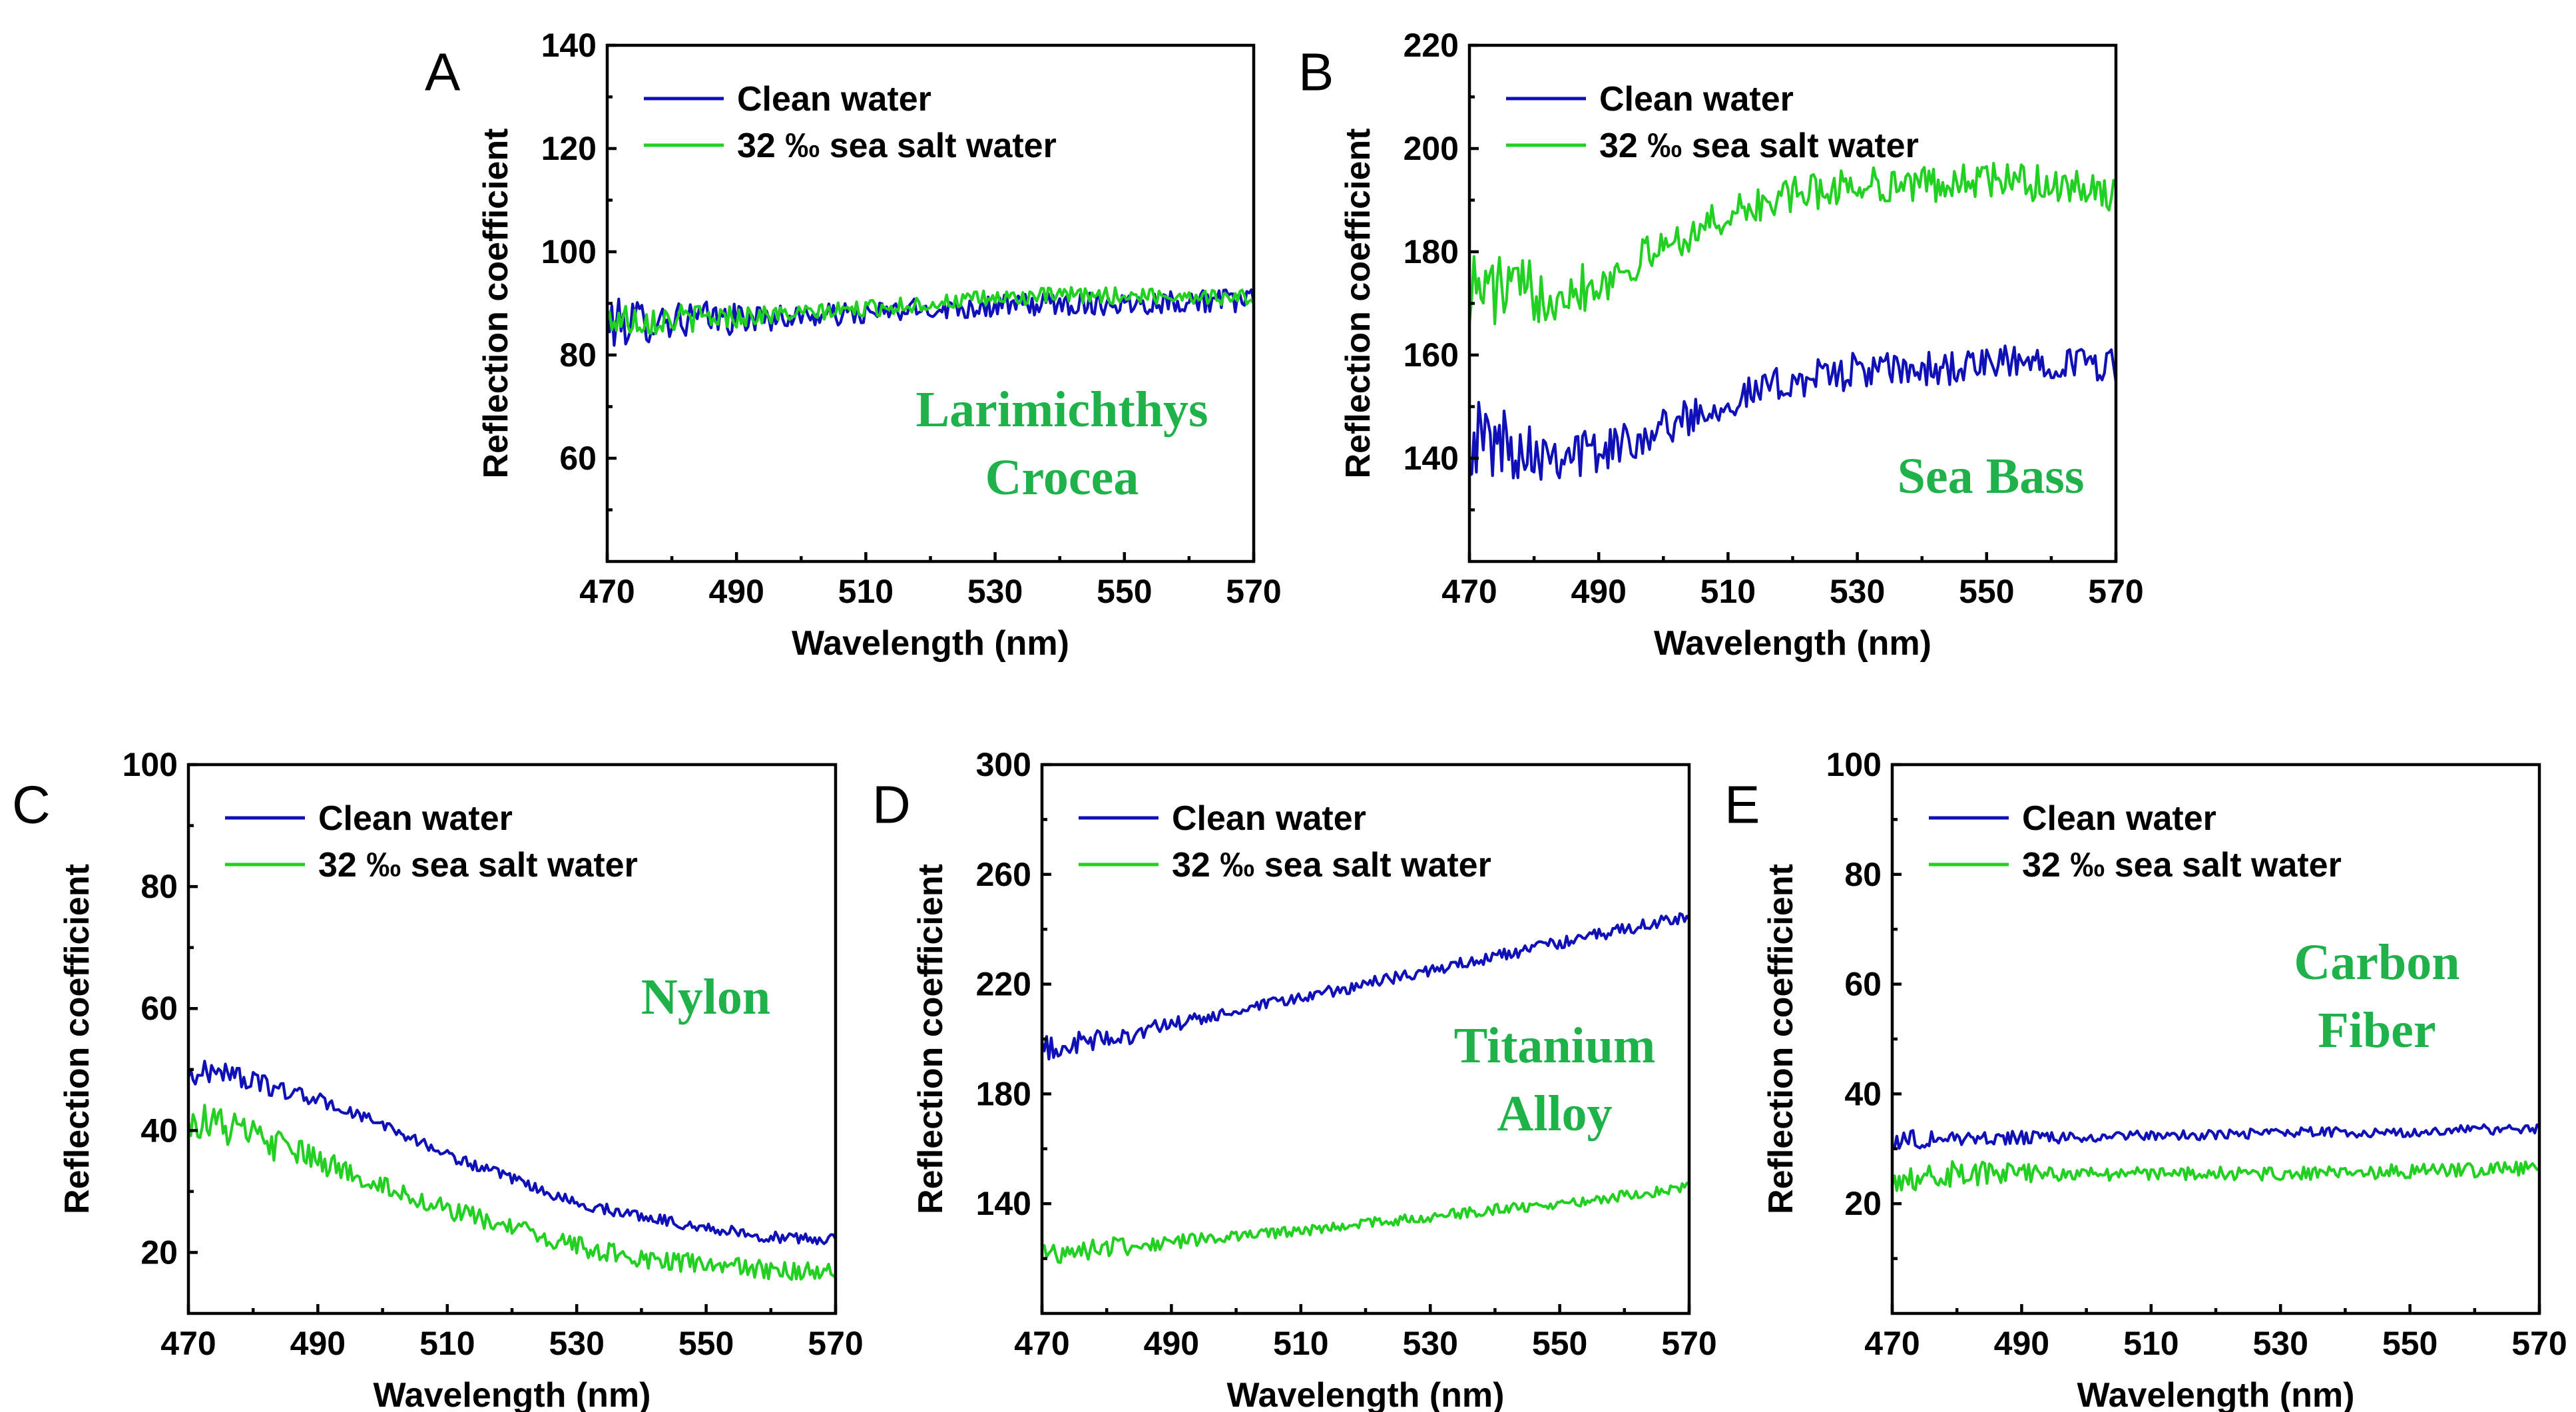  I want to click on panel-letter-b: B, so click(1316, 72).